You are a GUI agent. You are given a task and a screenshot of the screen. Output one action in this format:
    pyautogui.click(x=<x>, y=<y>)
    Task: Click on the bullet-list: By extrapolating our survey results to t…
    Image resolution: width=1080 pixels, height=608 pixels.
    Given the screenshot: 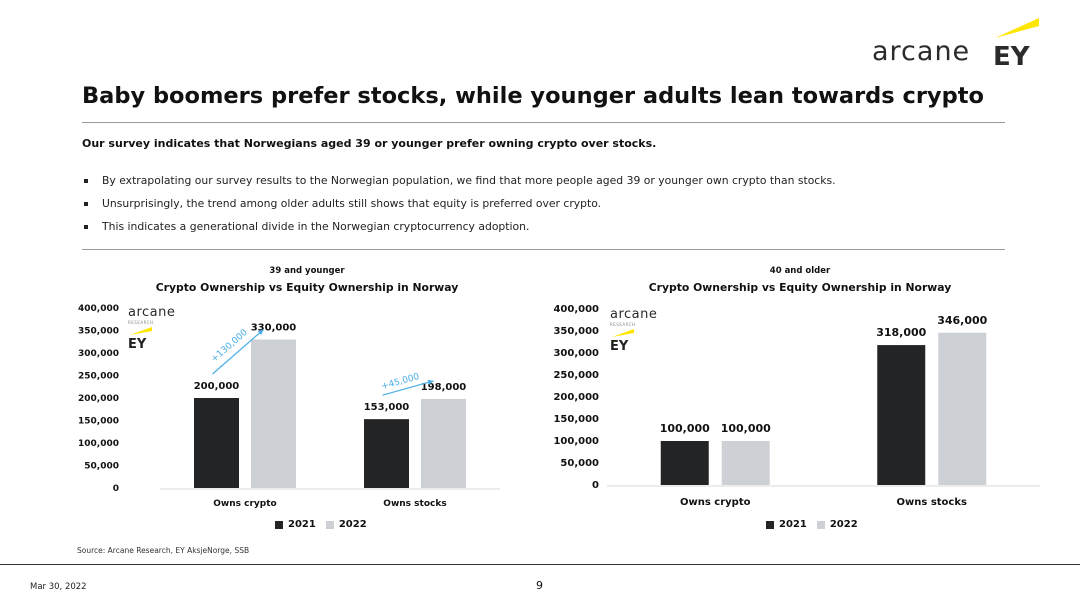 What is the action you would take?
    pyautogui.click(x=459, y=206)
    